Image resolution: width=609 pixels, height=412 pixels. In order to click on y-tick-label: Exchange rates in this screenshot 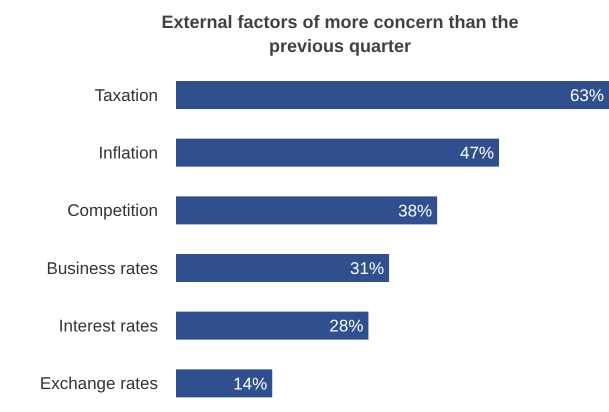, I will do `click(99, 384)`.